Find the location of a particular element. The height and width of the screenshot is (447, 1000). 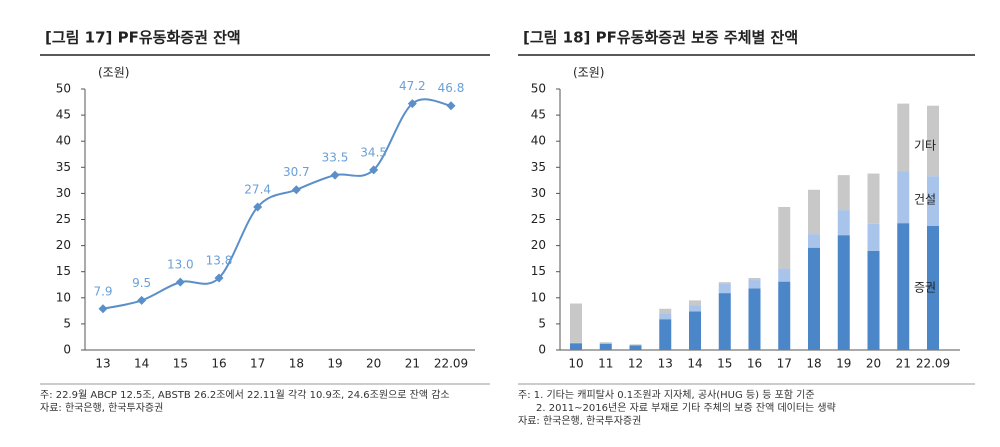

x-tick-label: 14 is located at coordinates (141, 364).